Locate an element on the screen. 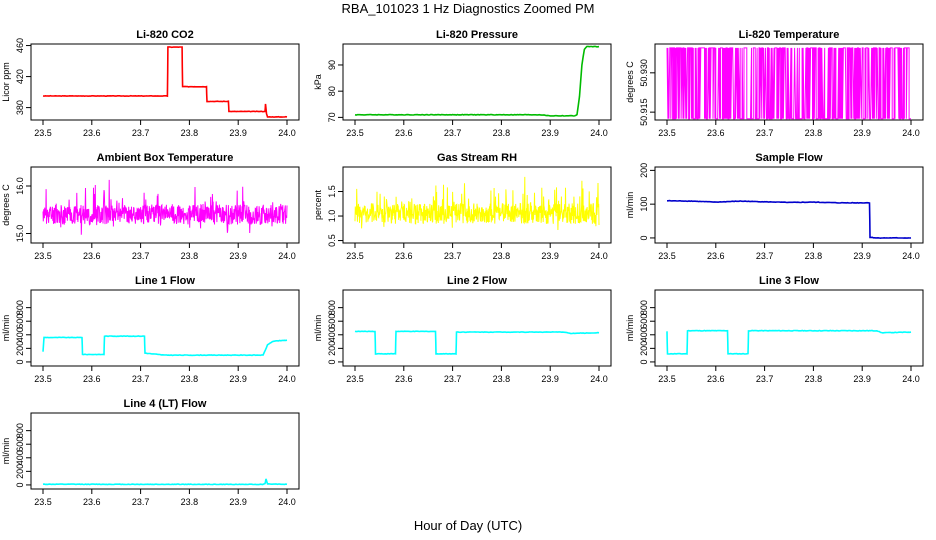 This screenshot has width=936, height=540. panel-title: Line 1 Flow is located at coordinates (165, 281).